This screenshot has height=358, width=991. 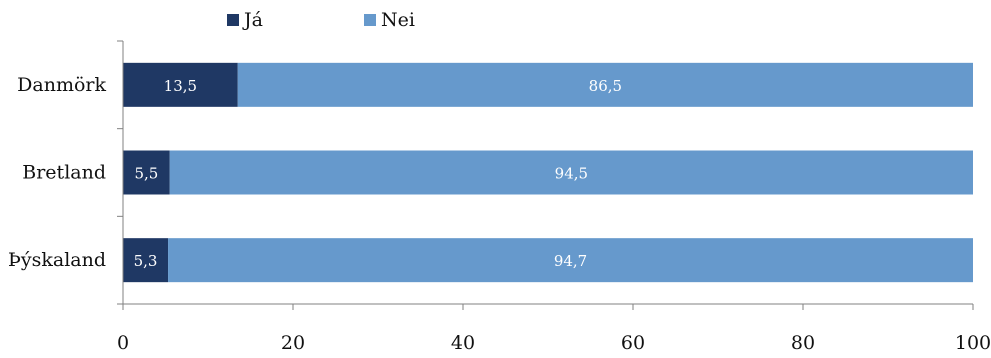 I want to click on x-tick-label-1: 20, so click(x=293, y=343).